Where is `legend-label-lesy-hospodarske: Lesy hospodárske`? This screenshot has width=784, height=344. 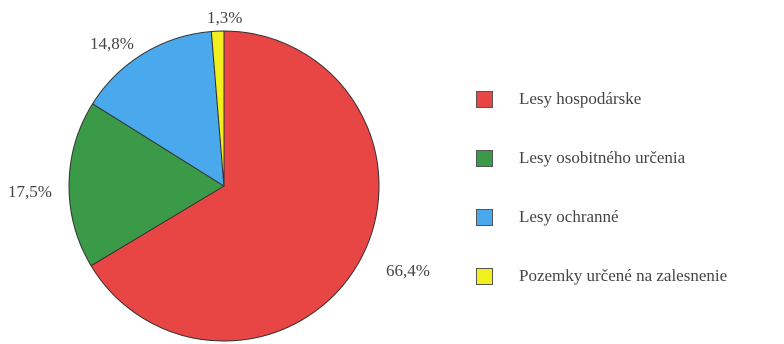 legend-label-lesy-hospodarske: Lesy hospodárske is located at coordinates (580, 98).